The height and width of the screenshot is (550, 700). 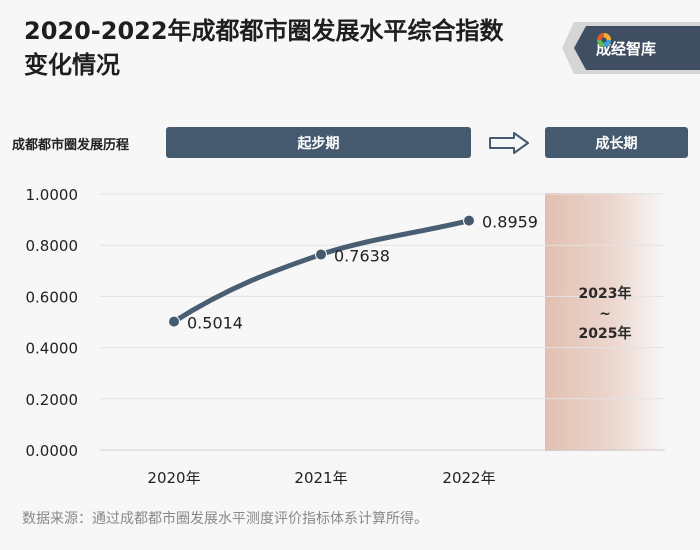 I want to click on y-tick-label: 0.0000, so click(x=52, y=451).